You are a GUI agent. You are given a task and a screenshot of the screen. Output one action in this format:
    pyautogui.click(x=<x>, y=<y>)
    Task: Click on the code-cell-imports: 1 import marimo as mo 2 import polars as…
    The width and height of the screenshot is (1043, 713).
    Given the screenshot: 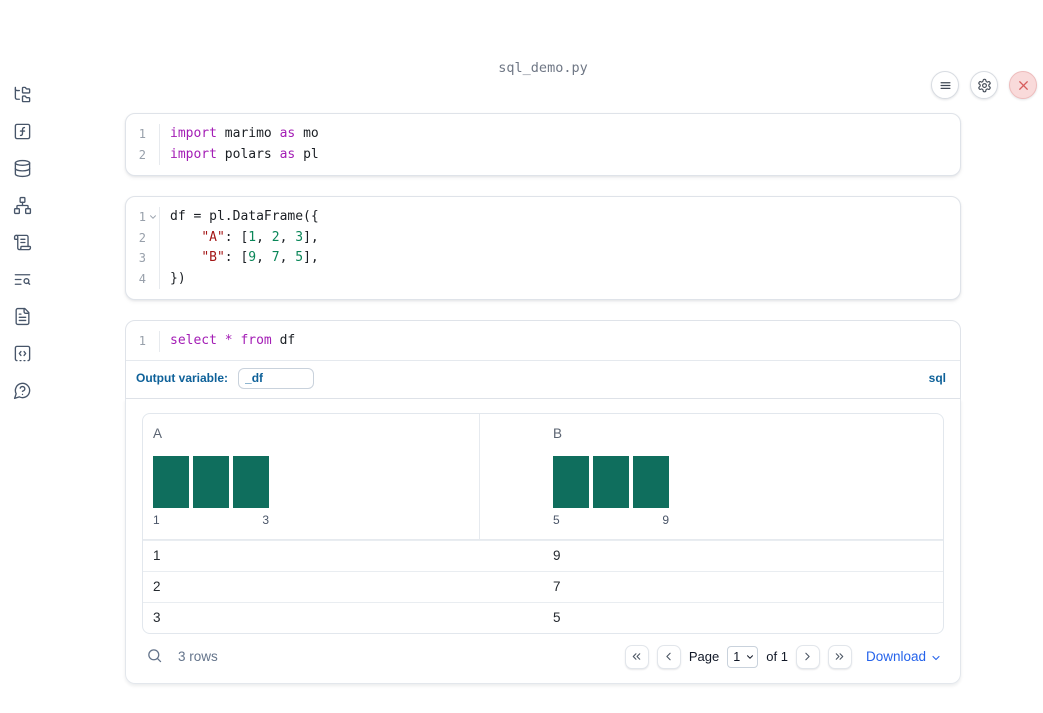 What is the action you would take?
    pyautogui.click(x=543, y=144)
    